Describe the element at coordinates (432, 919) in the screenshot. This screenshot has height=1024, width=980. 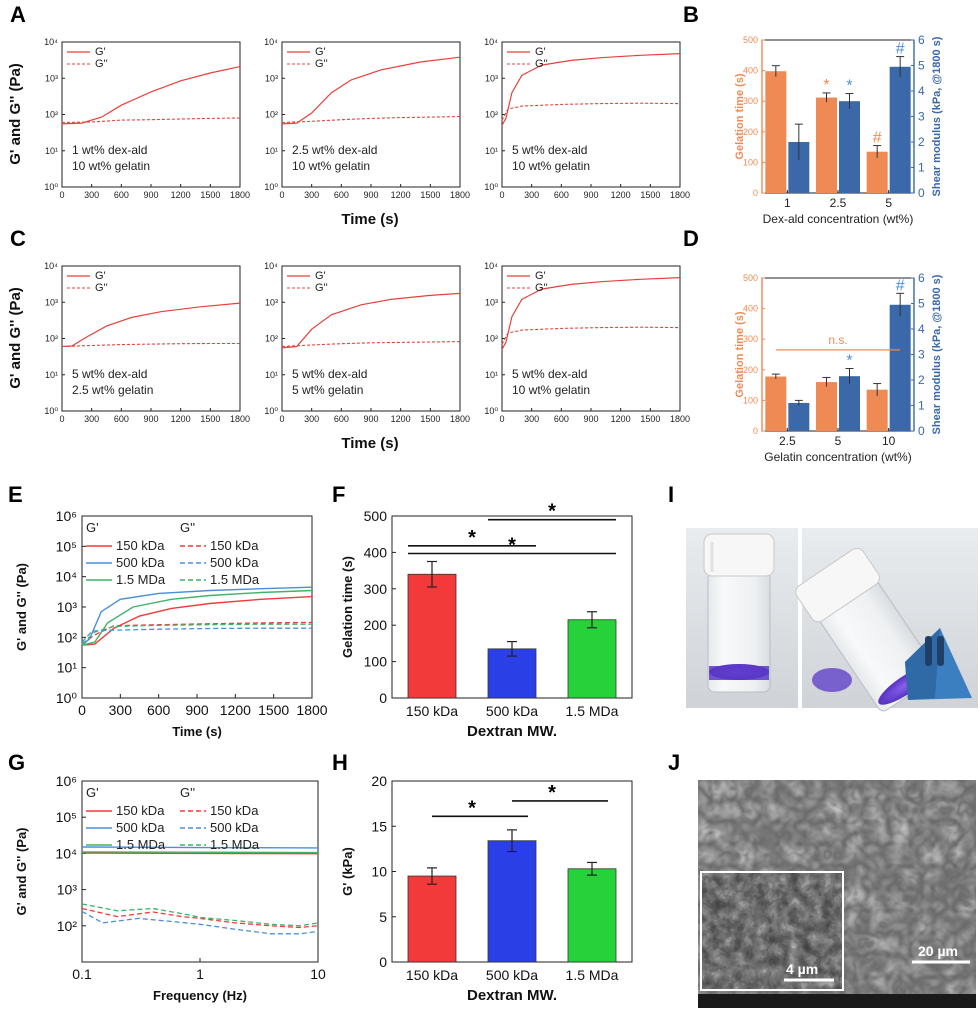
I see `bar` at that location.